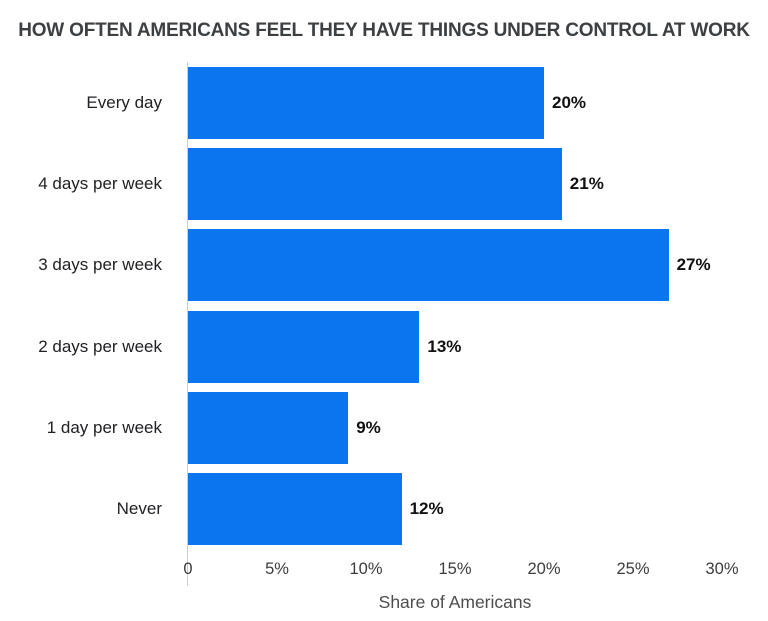 Image resolution: width=768 pixels, height=621 pixels. Describe the element at coordinates (455, 602) in the screenshot. I see `x-axis-label: Share of Americans` at that location.